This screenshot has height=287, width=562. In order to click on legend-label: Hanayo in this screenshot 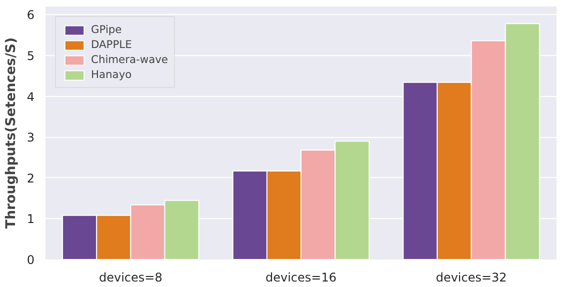, I will do `click(111, 74)`.